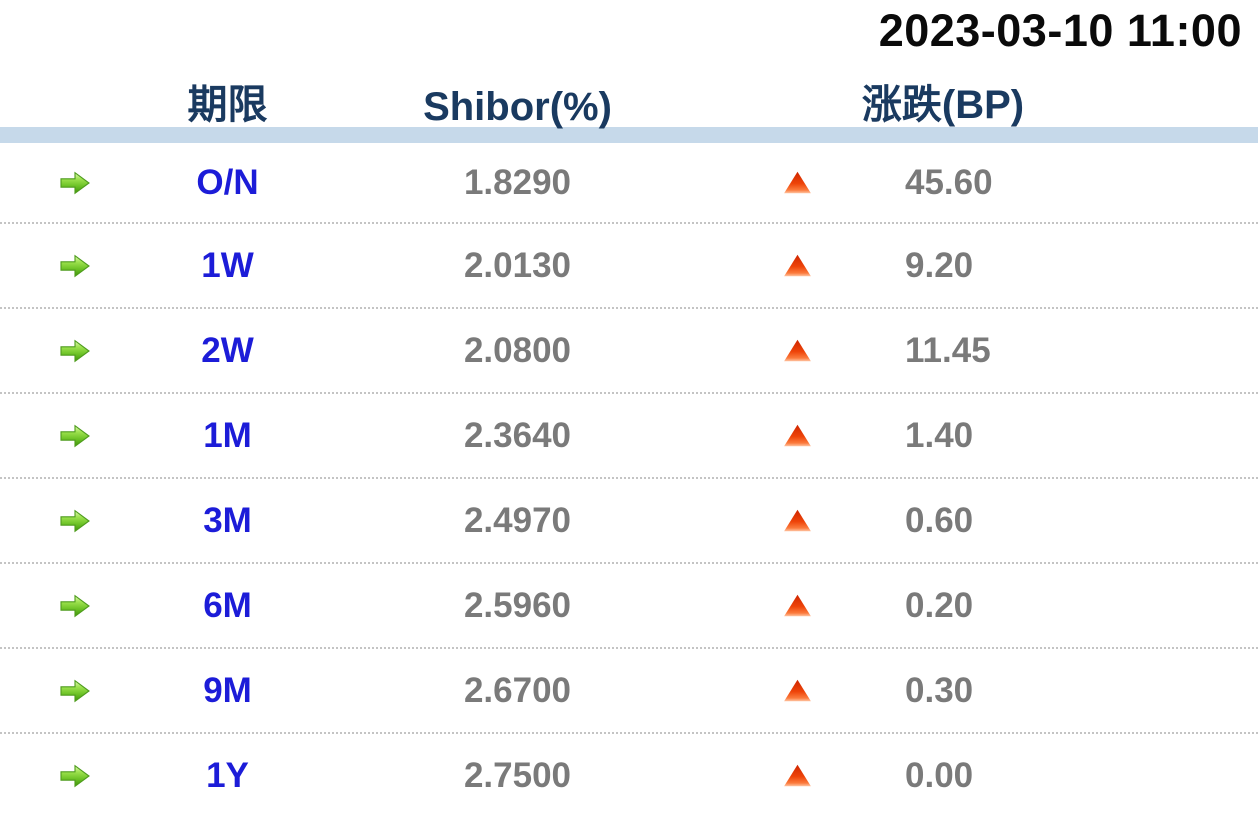 This screenshot has width=1258, height=817. Describe the element at coordinates (939, 265) in the screenshot. I see `change-value: 9.20` at that location.